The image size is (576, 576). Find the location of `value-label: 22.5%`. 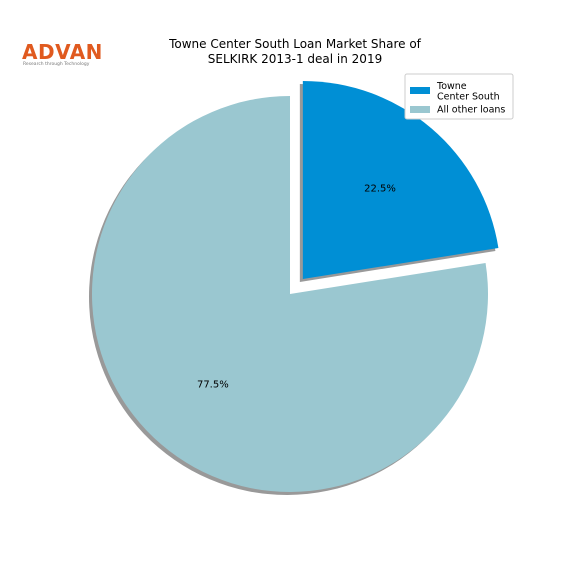

value-label: 22.5% is located at coordinates (380, 189).